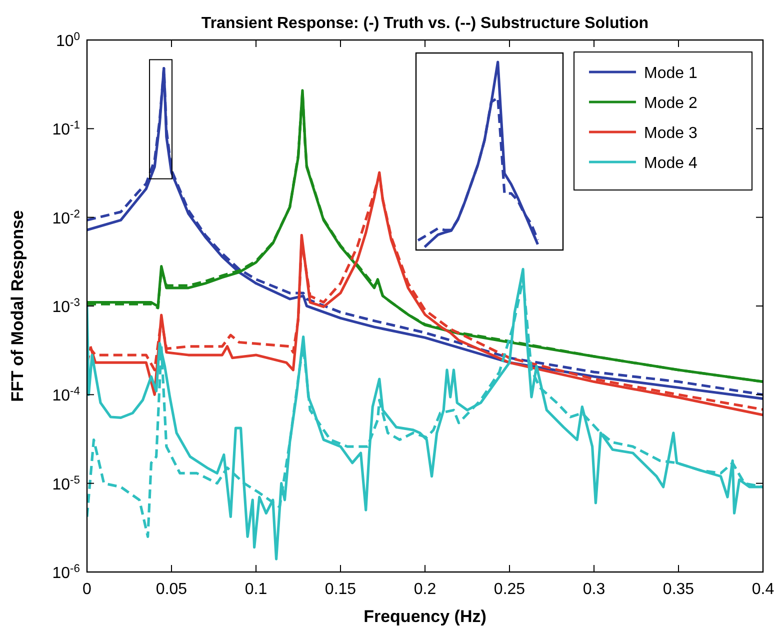  I want to click on y-tick-label: 10$^{-5}$, so click(66, 484).